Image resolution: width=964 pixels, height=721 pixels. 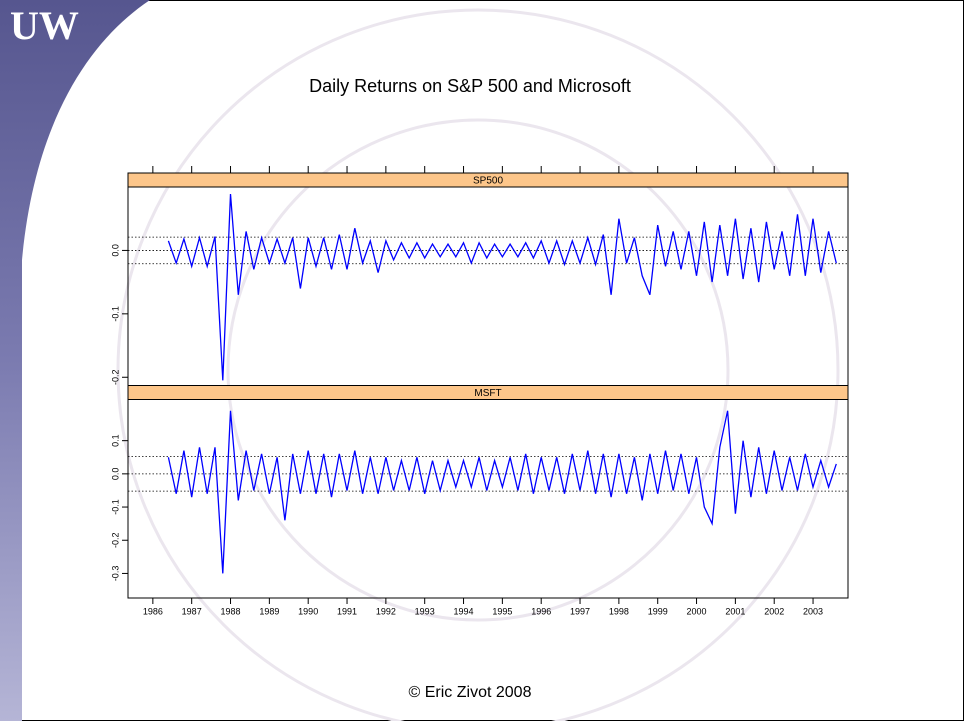 What do you see at coordinates (502, 611) in the screenshot?
I see `x-tick-label: 1995` at bounding box center [502, 611].